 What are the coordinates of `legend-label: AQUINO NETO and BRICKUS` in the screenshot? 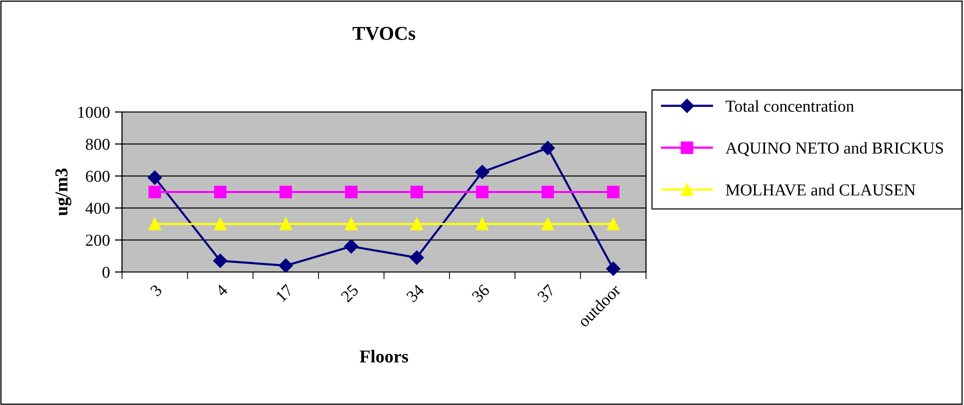 It's located at (834, 149).